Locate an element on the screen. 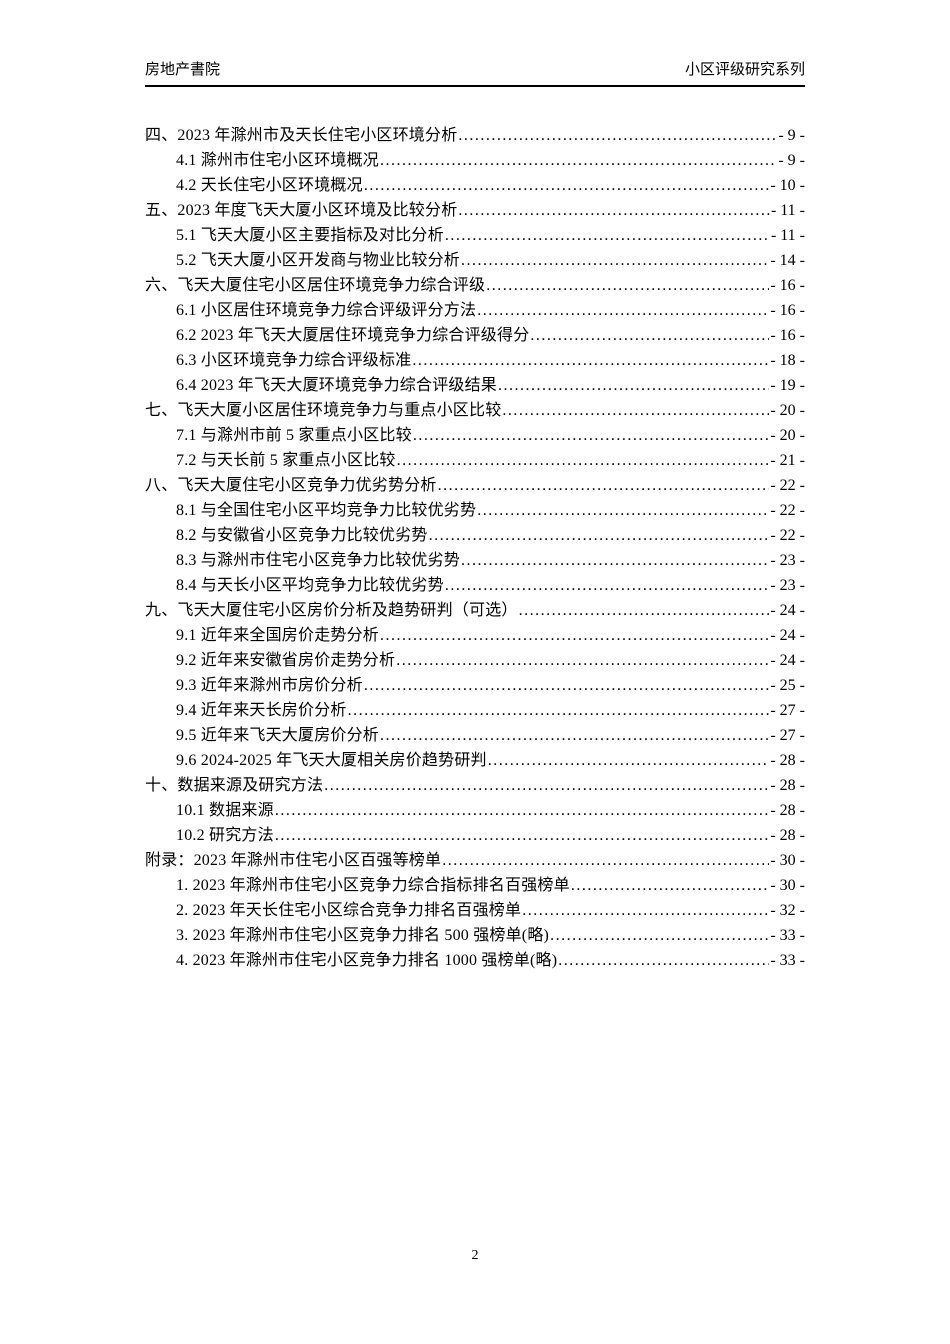 Image resolution: width=950 pixels, height=1344 pixels. toc-entry: 3. 2023 年滁州市住宅小区竞争力排名 500 强榜单(略) - 33 - is located at coordinates (475, 935).